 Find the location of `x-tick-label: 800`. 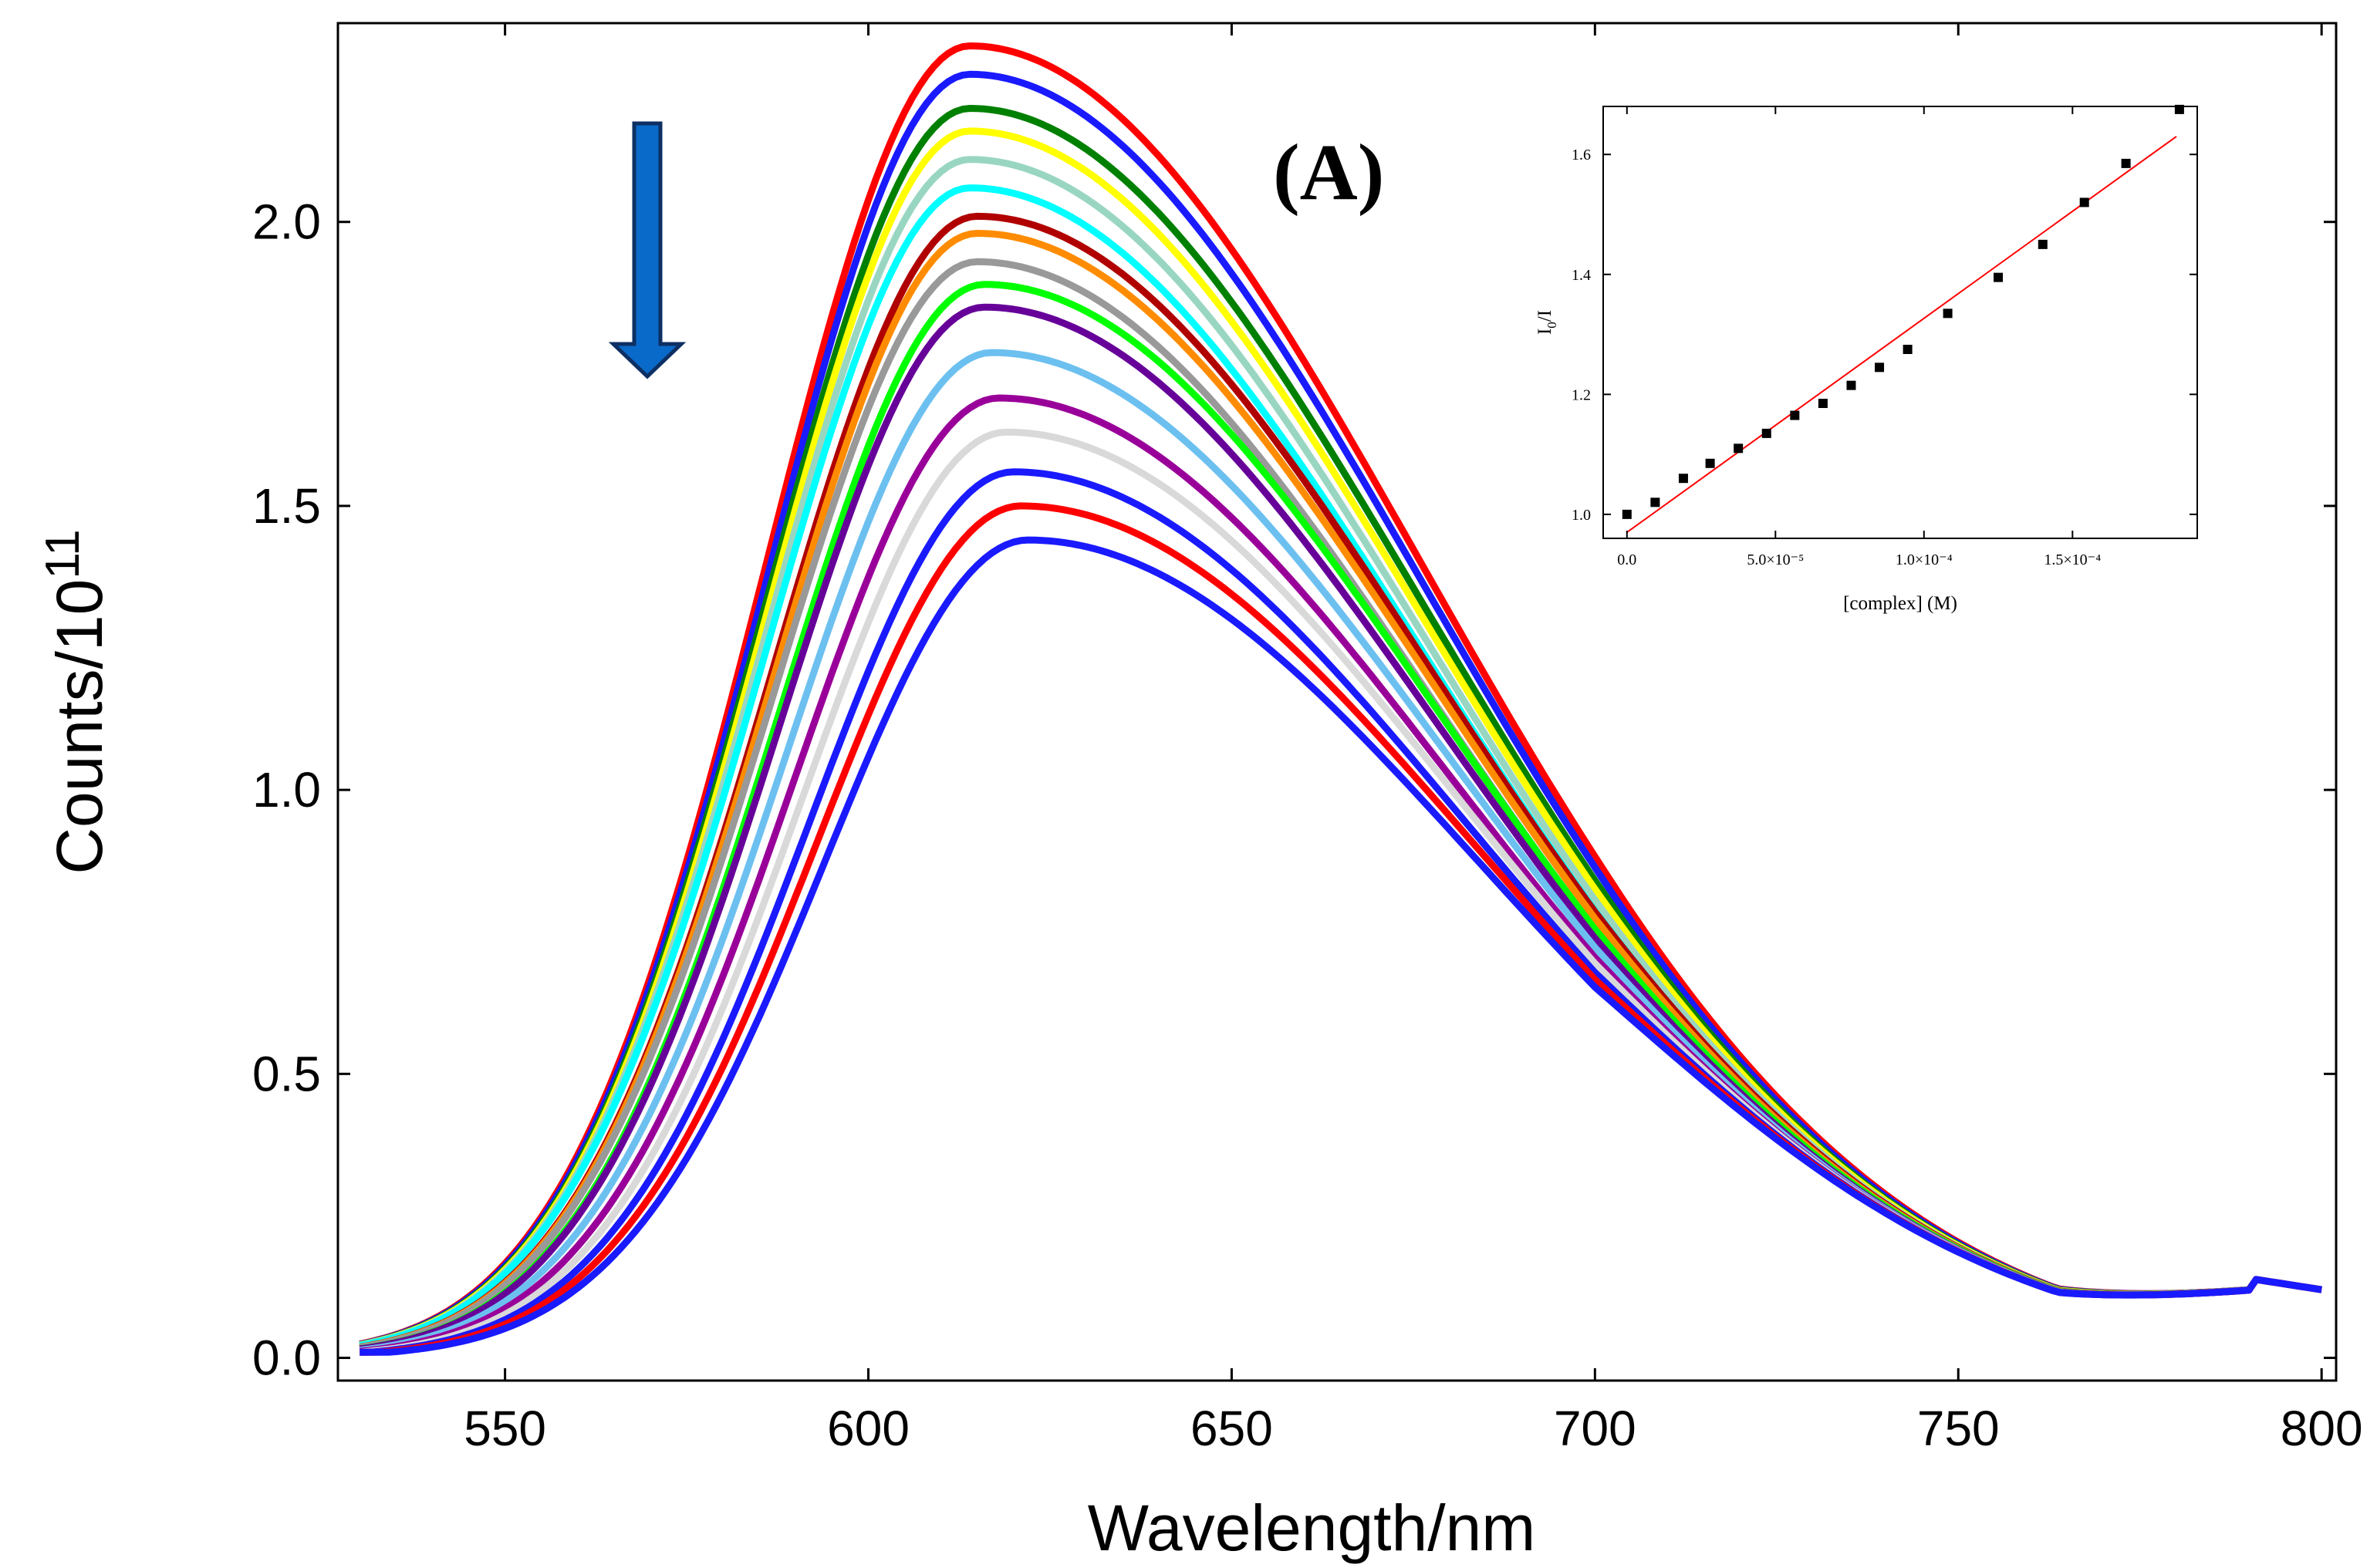

x-tick-label: 800 is located at coordinates (2322, 1429).